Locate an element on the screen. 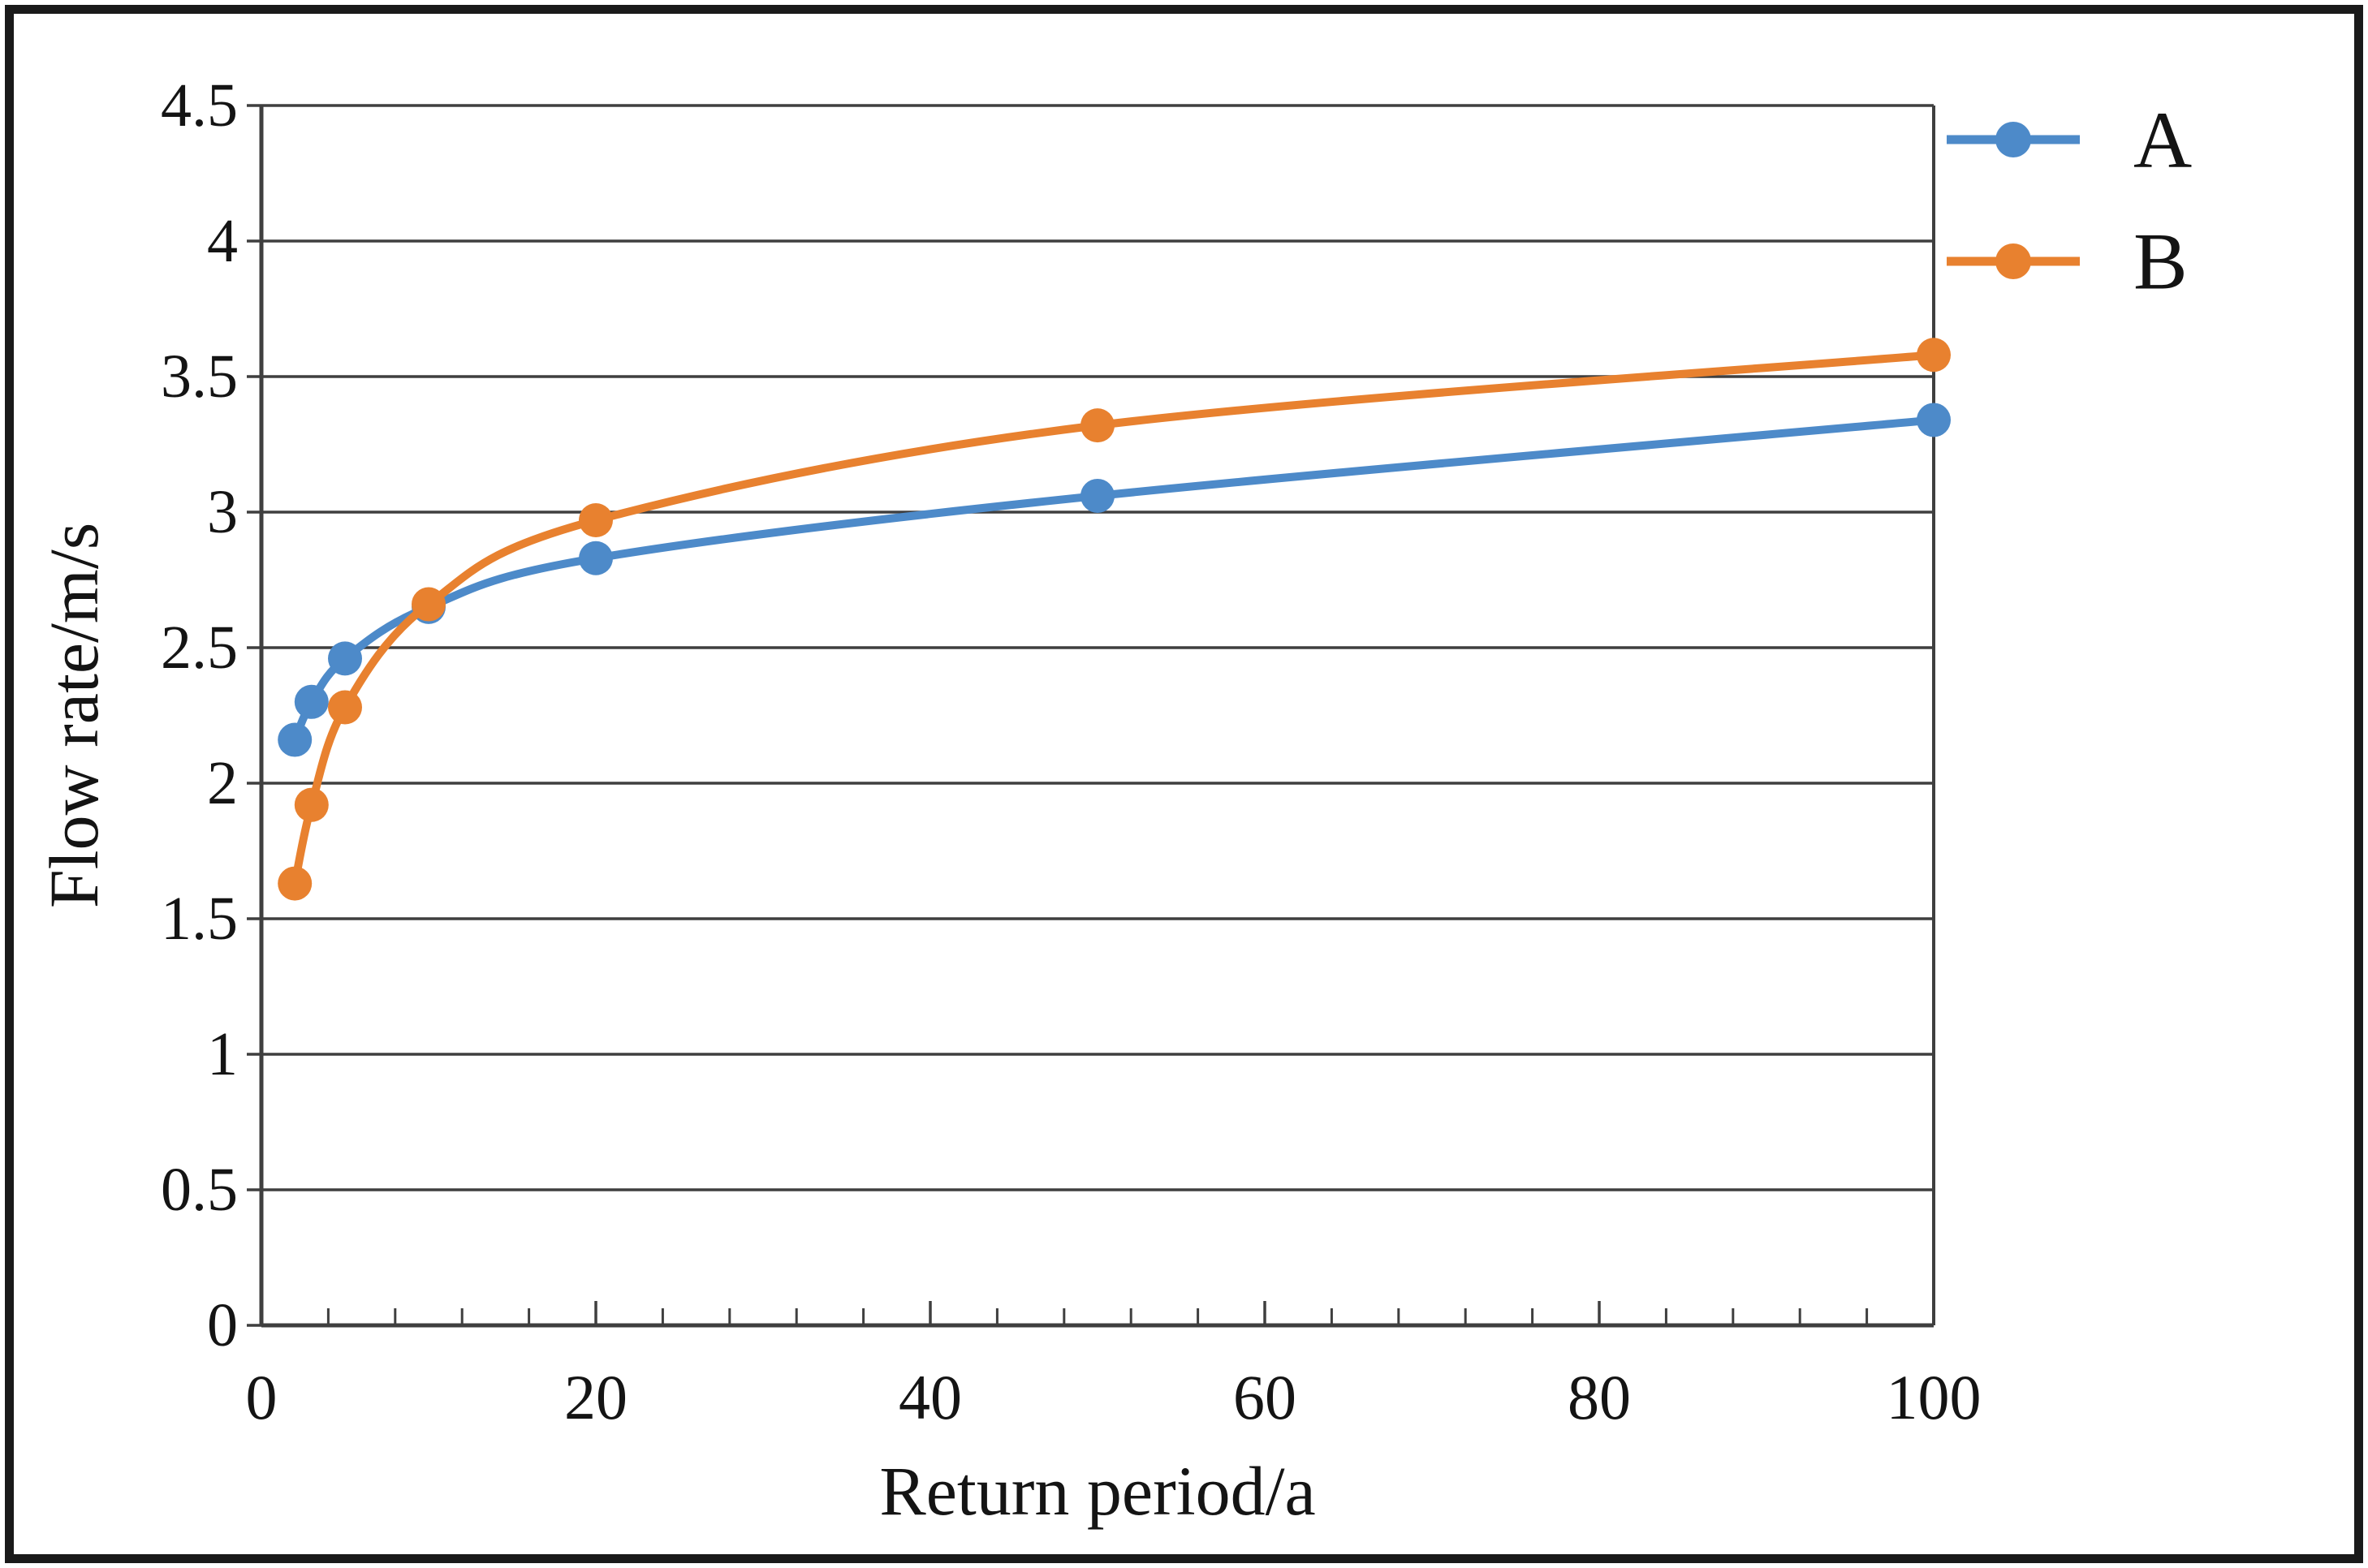  legend-label-B: B is located at coordinates (2160, 262).